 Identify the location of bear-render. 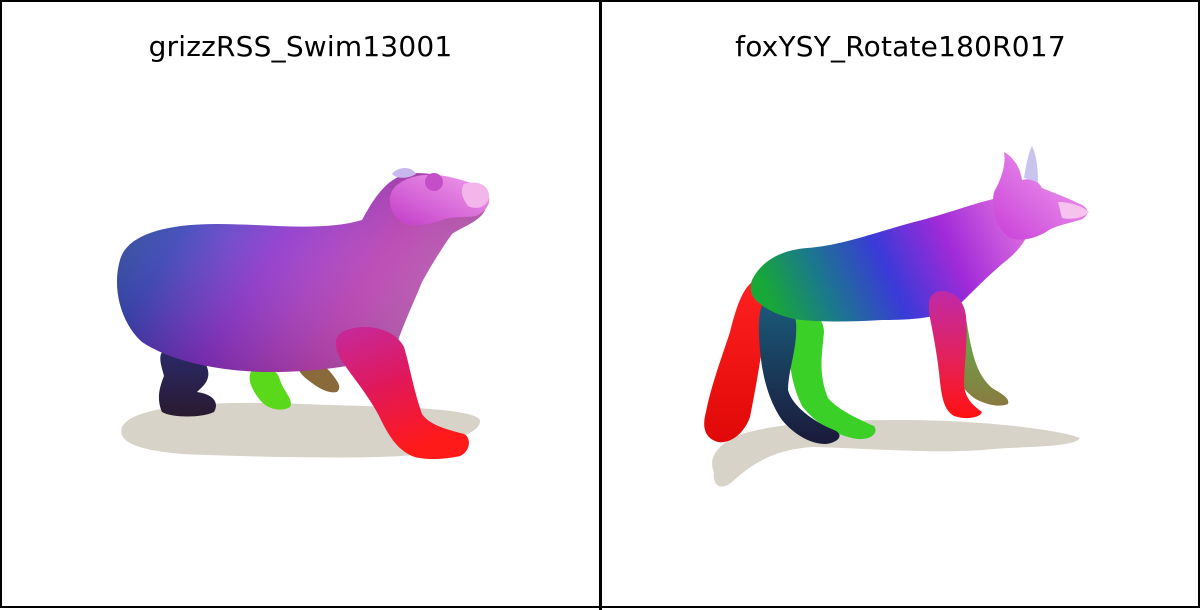
(303, 313).